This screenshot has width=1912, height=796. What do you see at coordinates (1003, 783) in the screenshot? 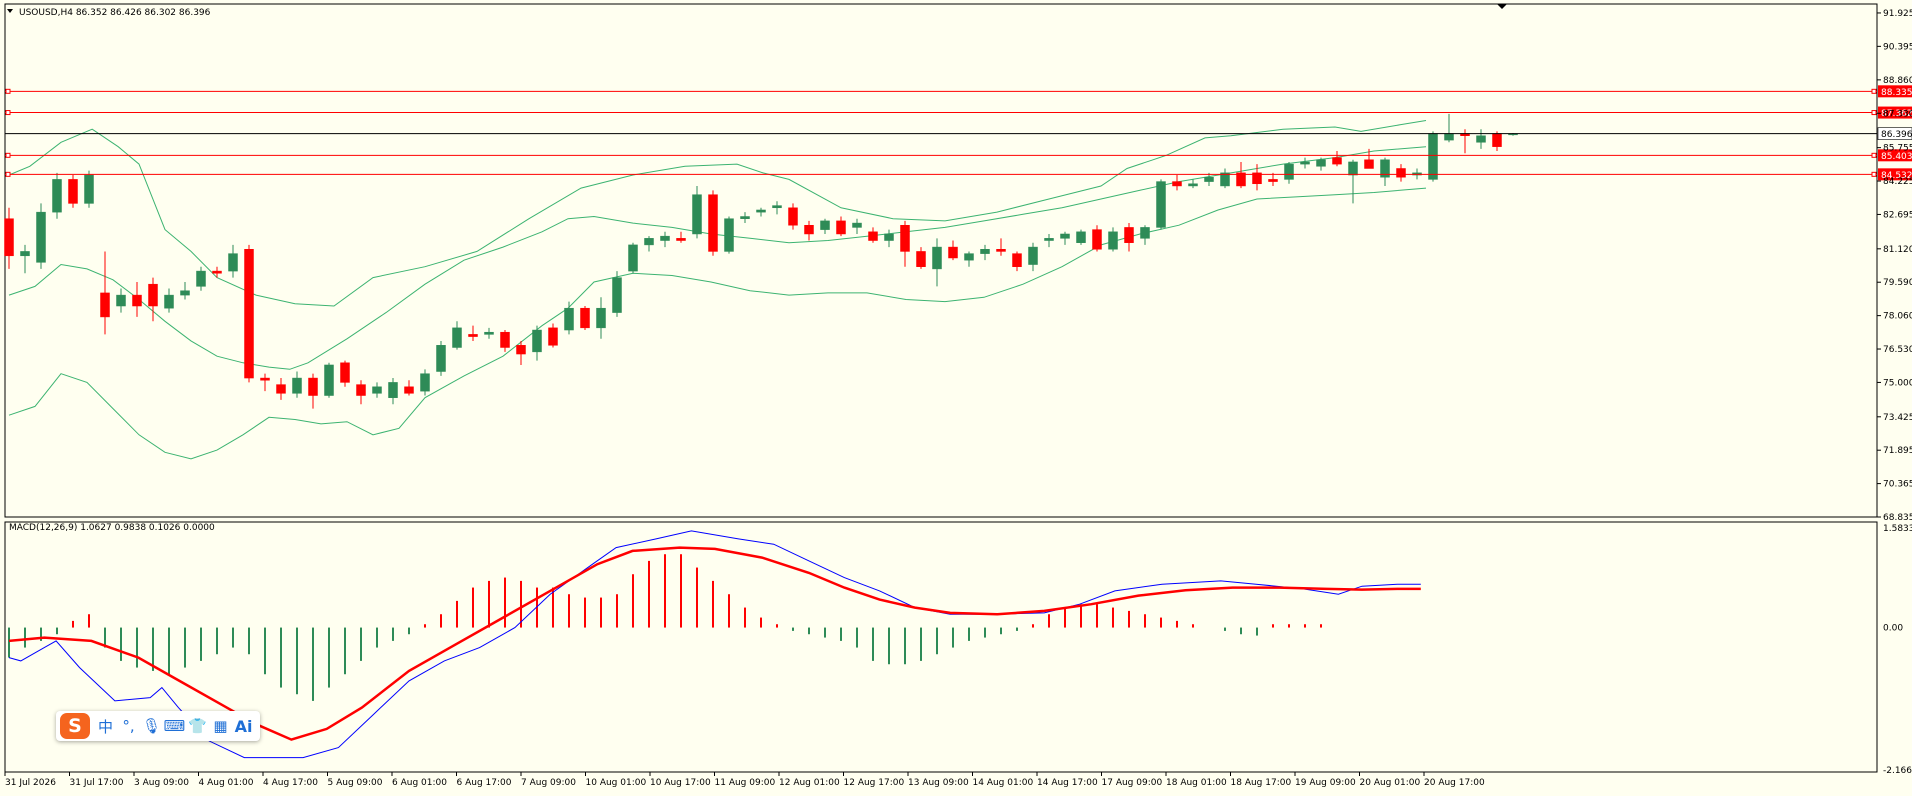
I see `x-axis-tick-label: 14 Aug 01:00` at bounding box center [1003, 783].